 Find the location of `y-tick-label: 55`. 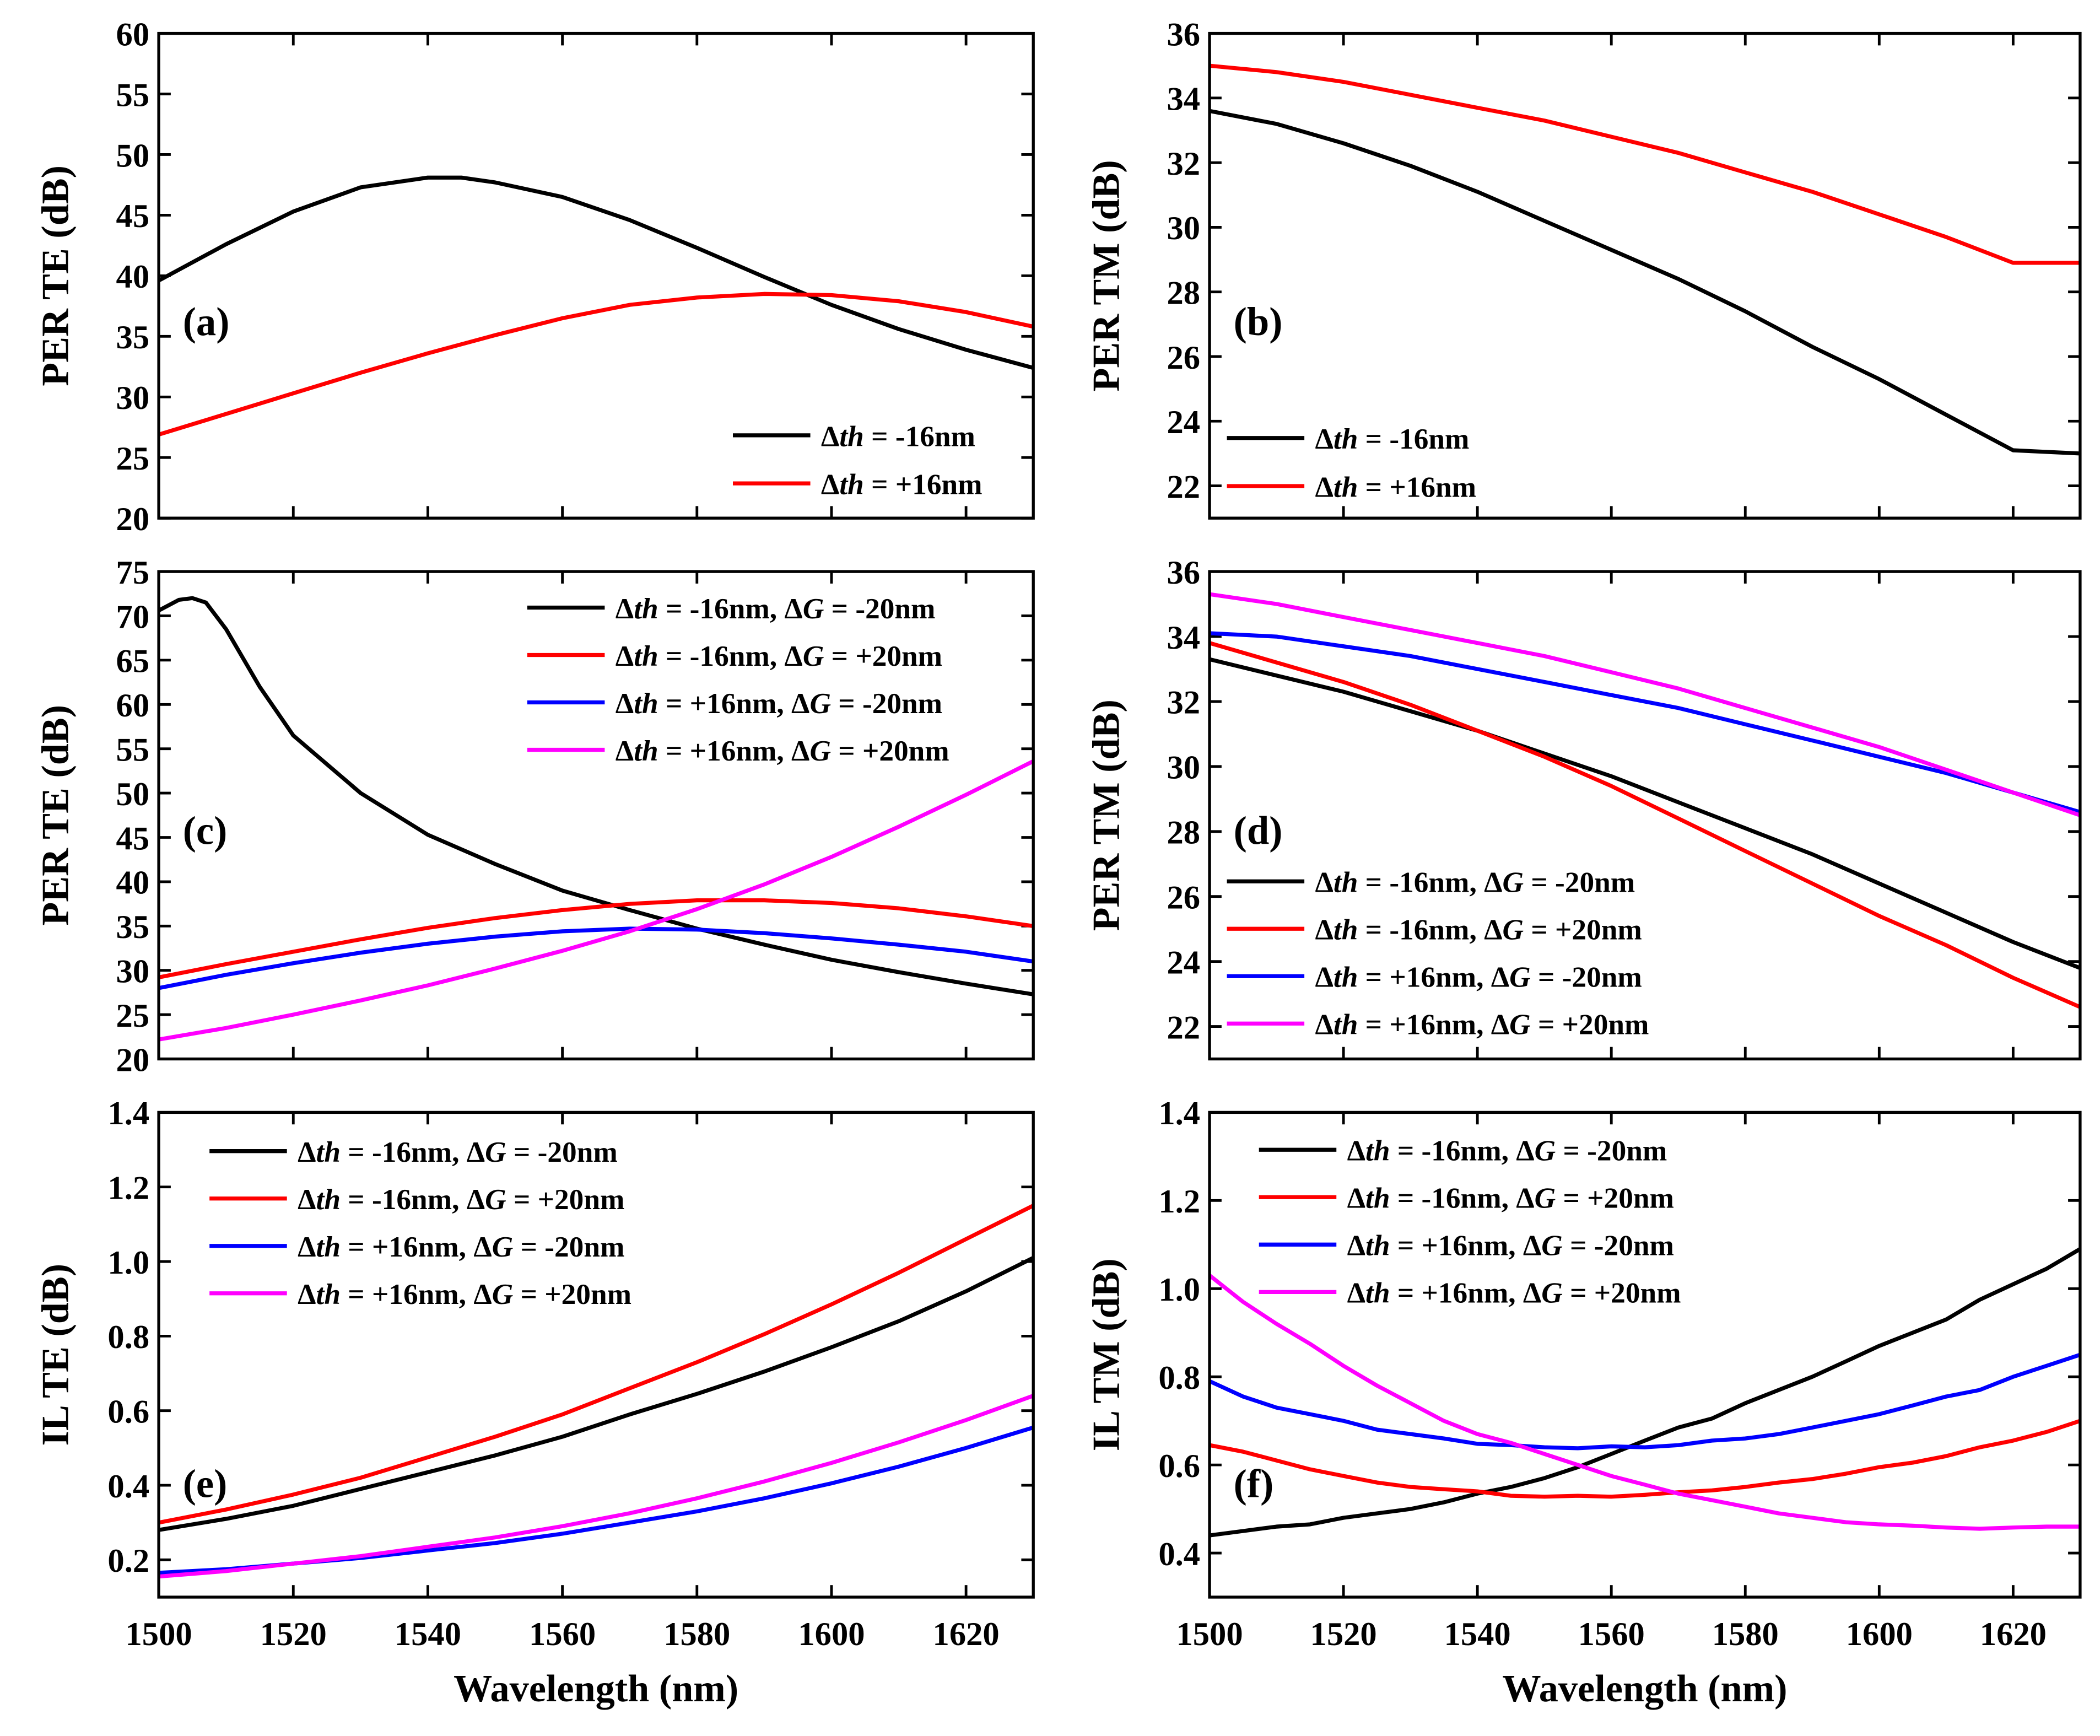

y-tick-label: 55 is located at coordinates (133, 749).